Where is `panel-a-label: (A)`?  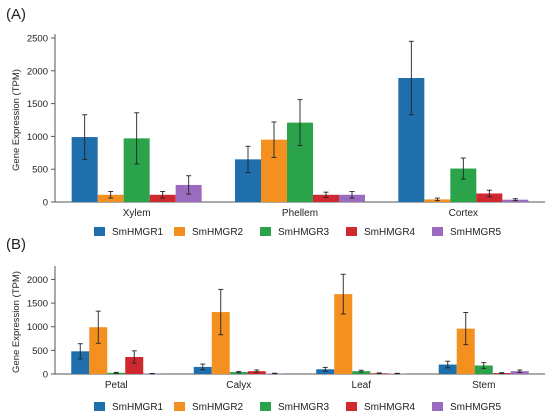
panel-a-label: (A) is located at coordinates (16, 14).